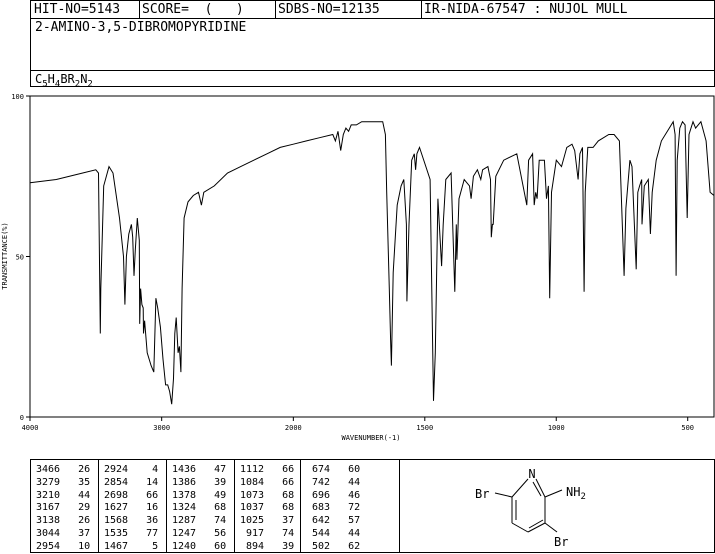 The height and width of the screenshot is (554, 715). Describe the element at coordinates (63, 469) in the screenshot. I see `peak-entry: 3466 26` at that location.